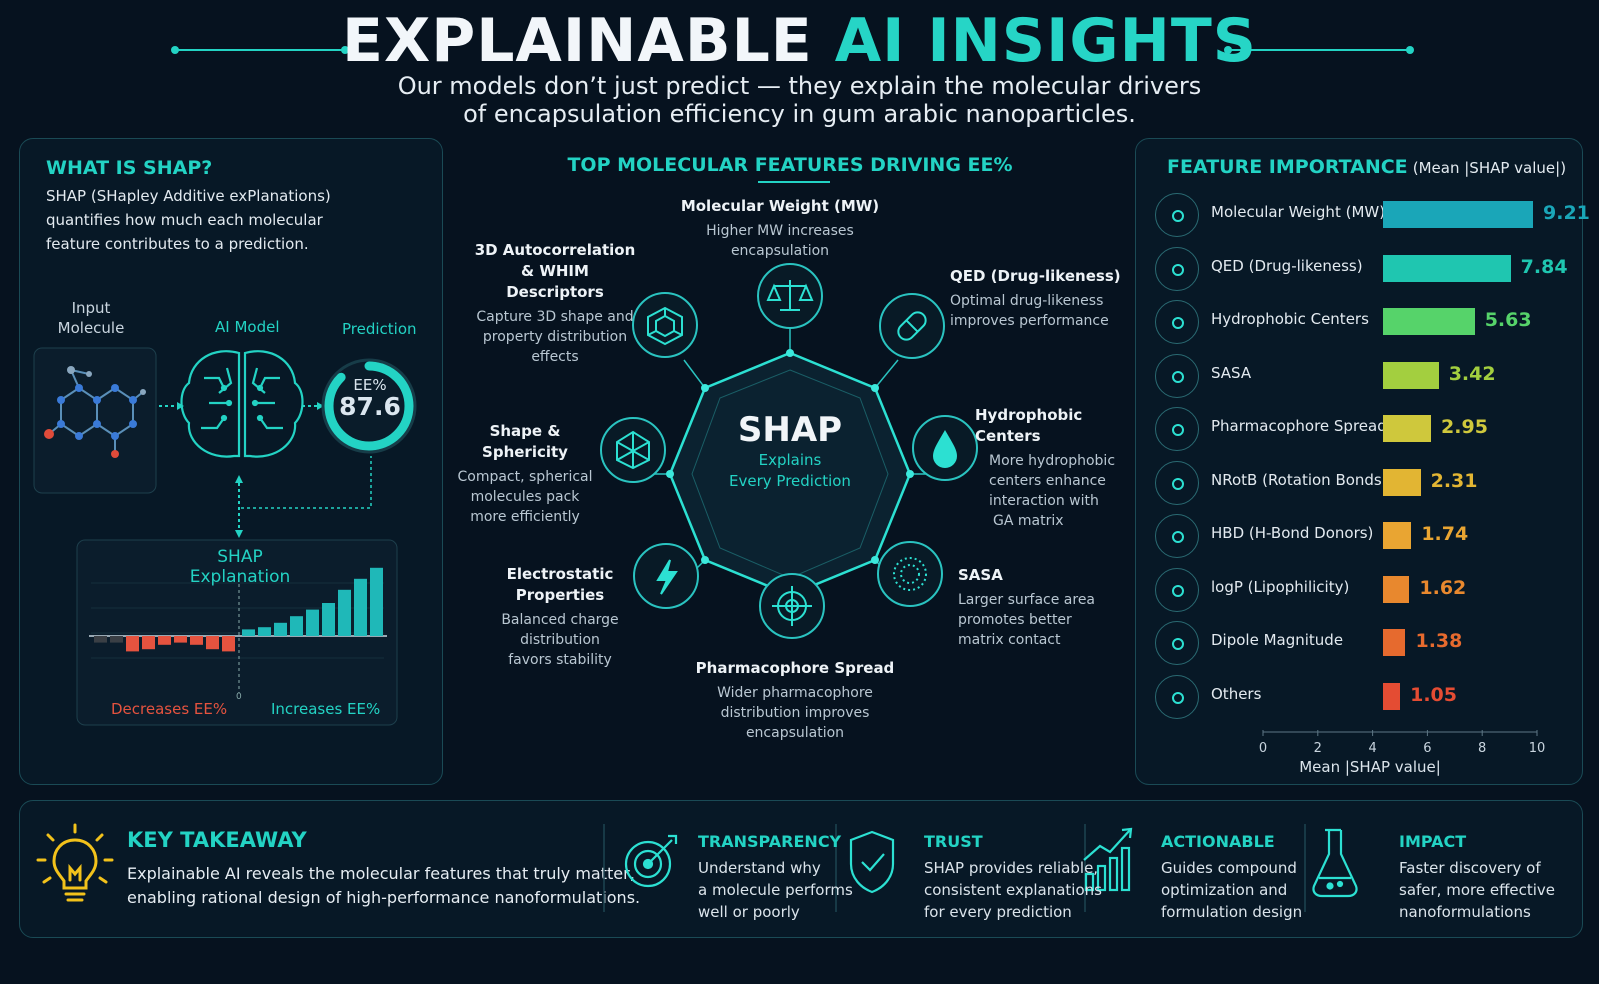 The height and width of the screenshot is (984, 1599). I want to click on importance-value-label: 2.95, so click(1464, 427).